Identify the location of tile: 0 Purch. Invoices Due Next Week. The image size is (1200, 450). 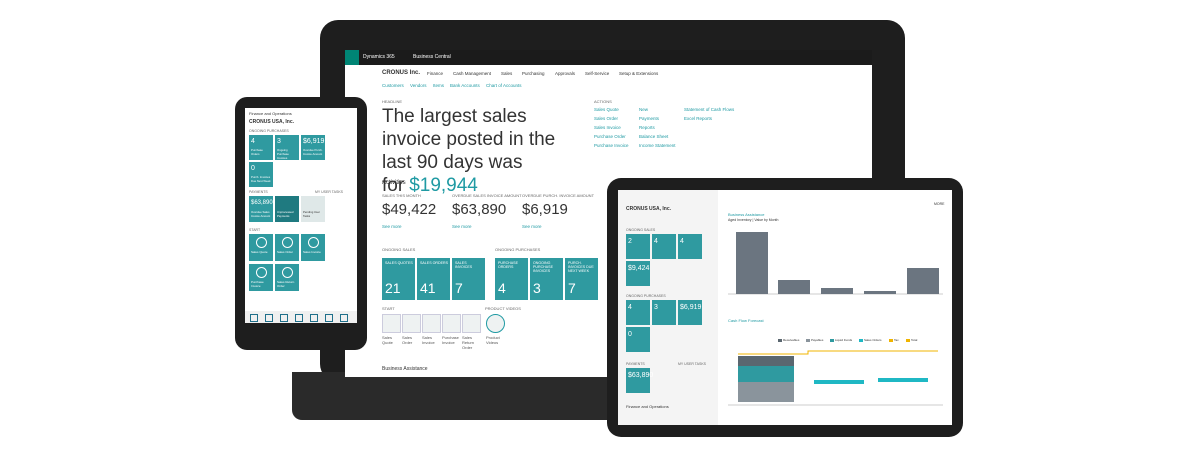
(261, 174).